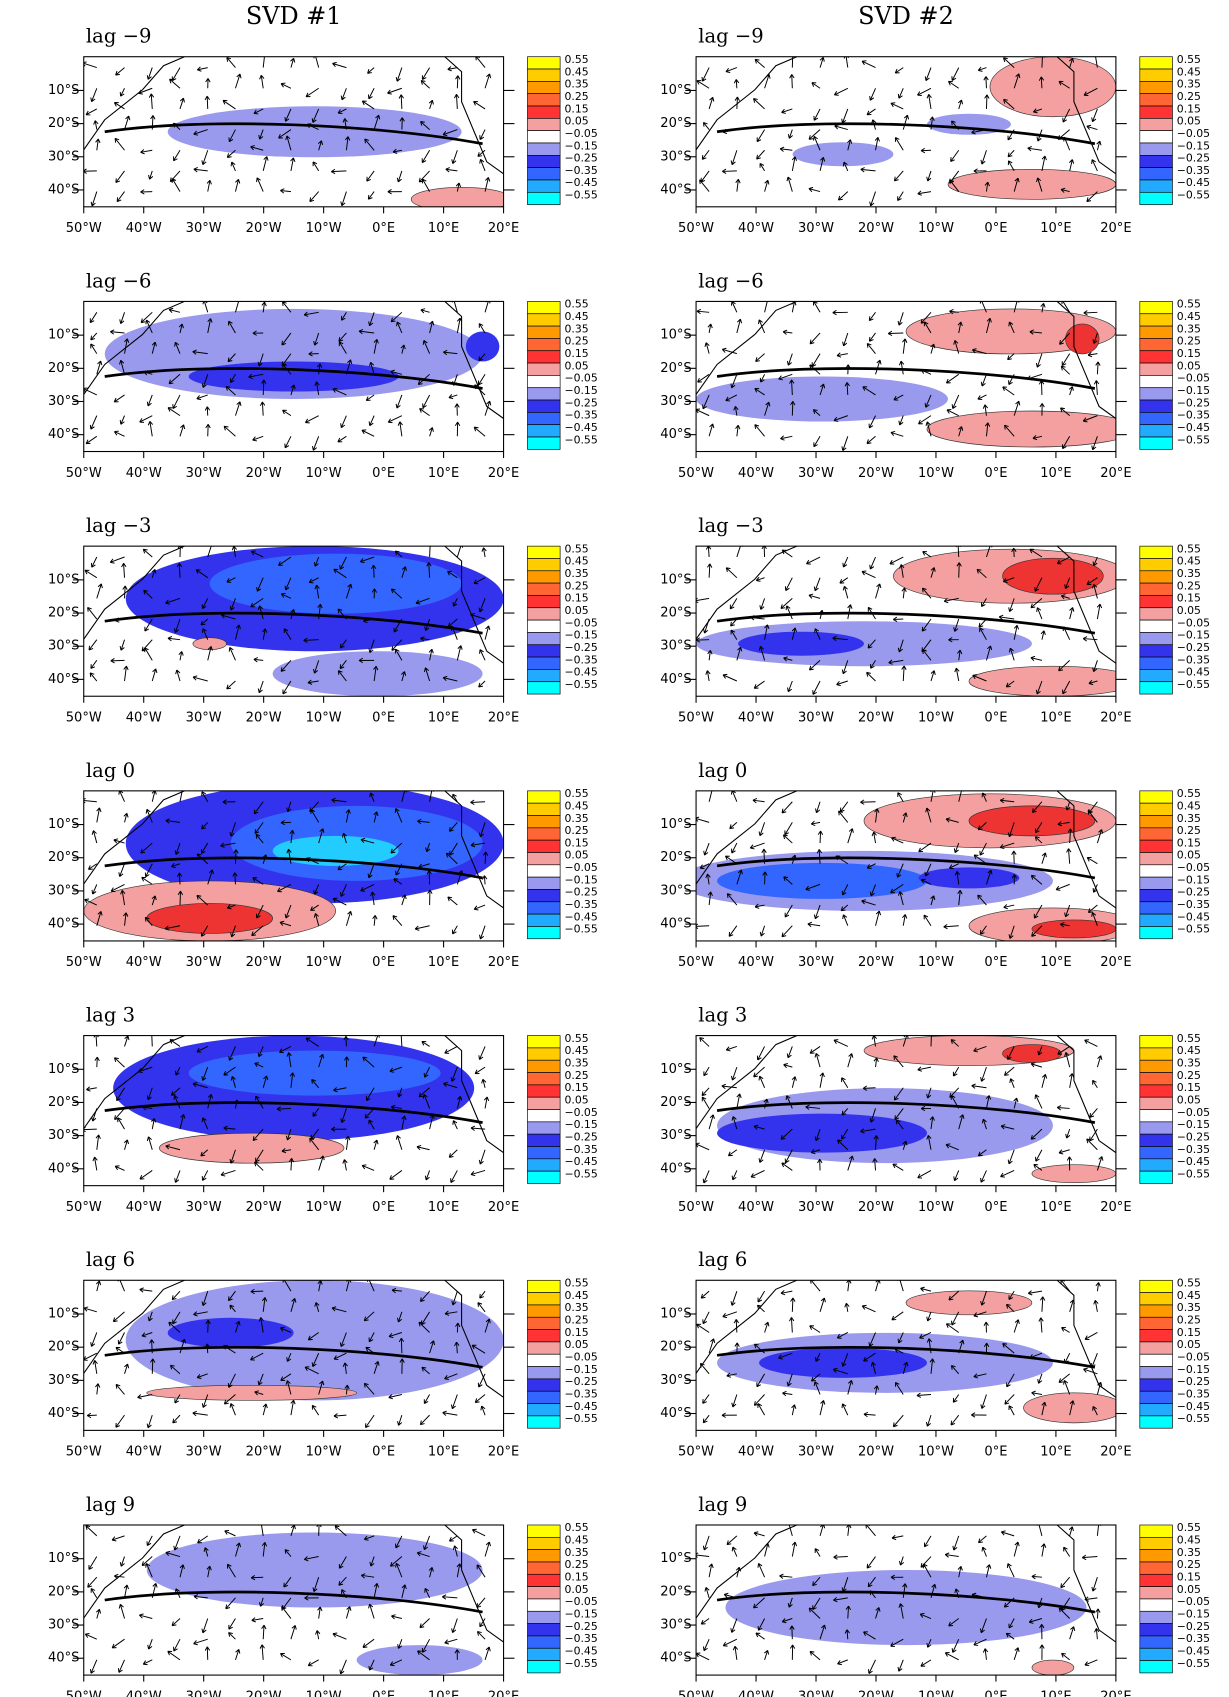 The height and width of the screenshot is (1697, 1229). I want to click on map-content, so click(293, 376).